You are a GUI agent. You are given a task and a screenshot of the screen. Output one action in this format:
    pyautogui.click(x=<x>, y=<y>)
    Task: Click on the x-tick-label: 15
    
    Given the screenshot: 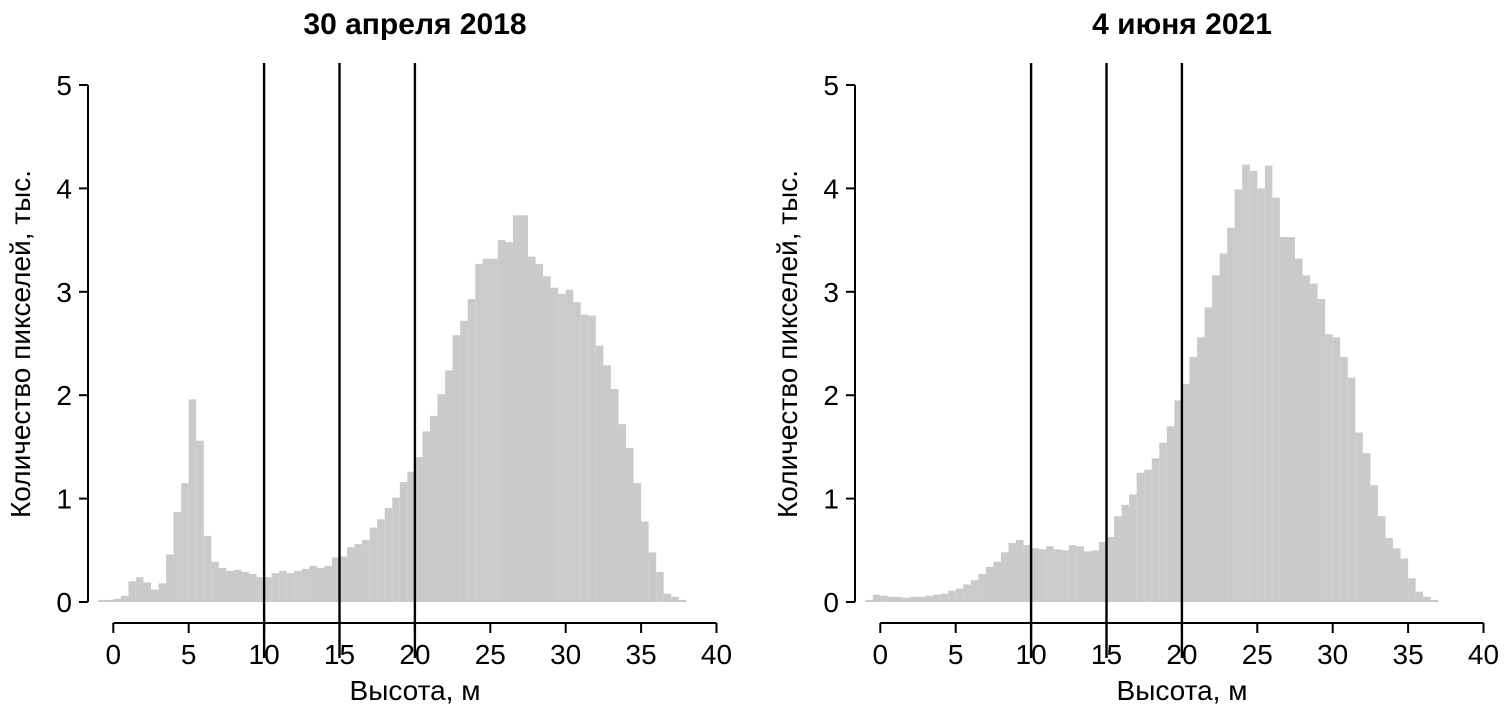 What is the action you would take?
    pyautogui.click(x=1106, y=654)
    